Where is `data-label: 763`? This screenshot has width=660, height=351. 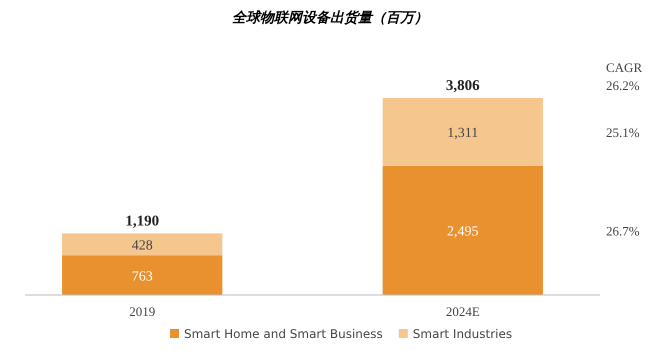
data-label: 763 is located at coordinates (142, 276).